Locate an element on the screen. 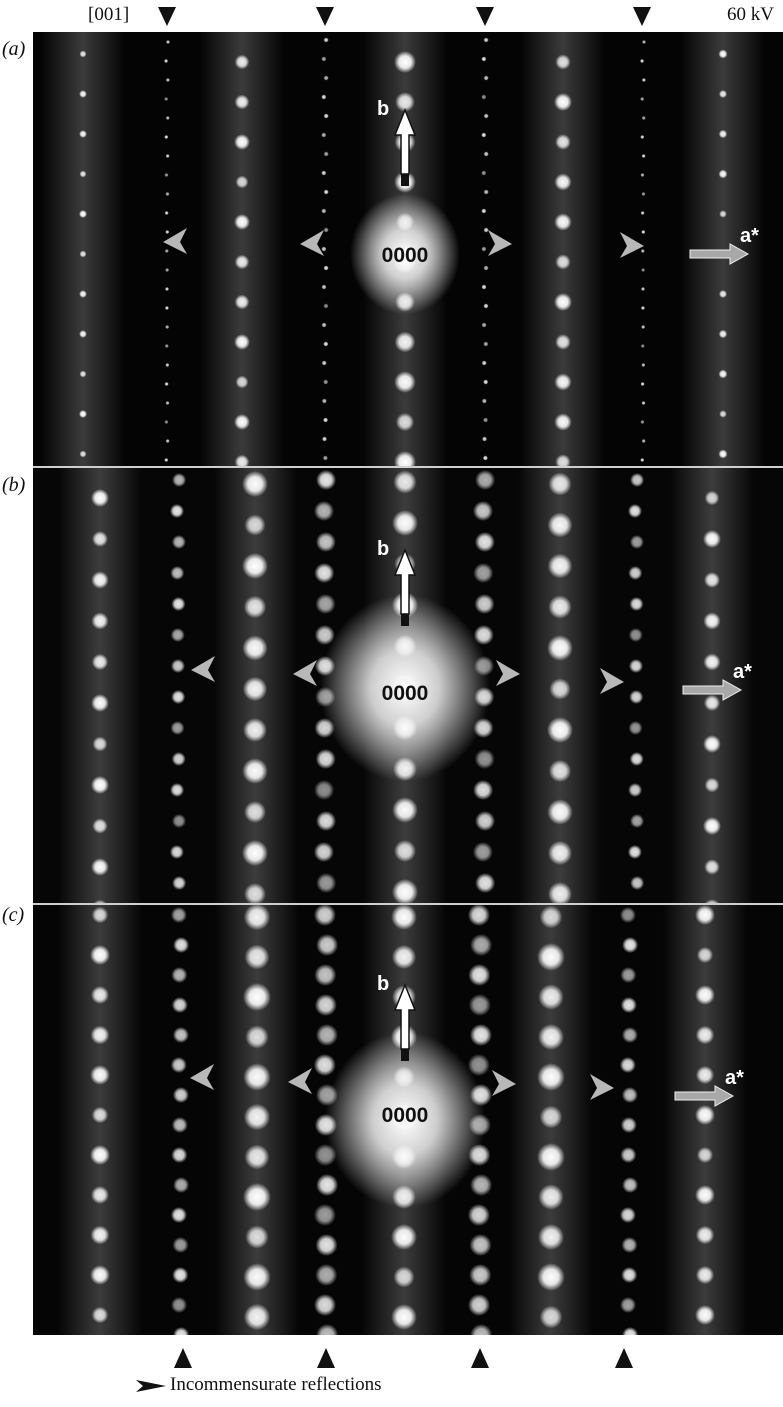  a-star-vector-label: a* is located at coordinates (749, 236).